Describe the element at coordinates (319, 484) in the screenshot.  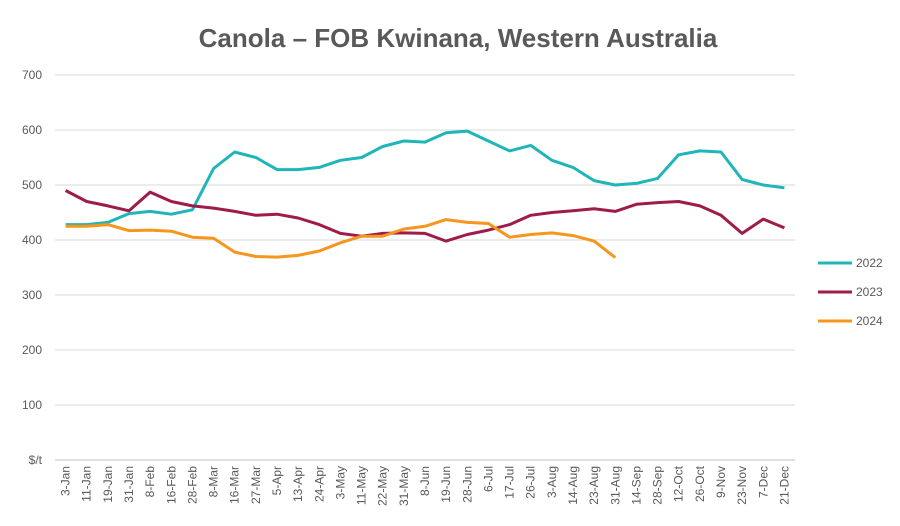
I see `x-tick-label: 24-Apr` at that location.